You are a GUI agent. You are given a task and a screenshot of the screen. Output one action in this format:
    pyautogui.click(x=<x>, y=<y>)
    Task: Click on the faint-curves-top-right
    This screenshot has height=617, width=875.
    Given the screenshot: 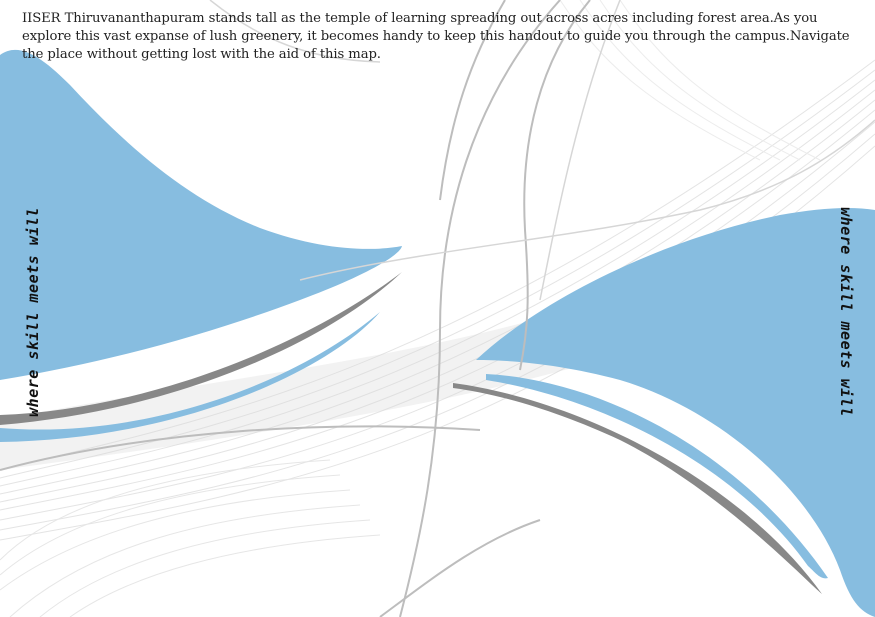 What is the action you would take?
    pyautogui.click(x=690, y=80)
    